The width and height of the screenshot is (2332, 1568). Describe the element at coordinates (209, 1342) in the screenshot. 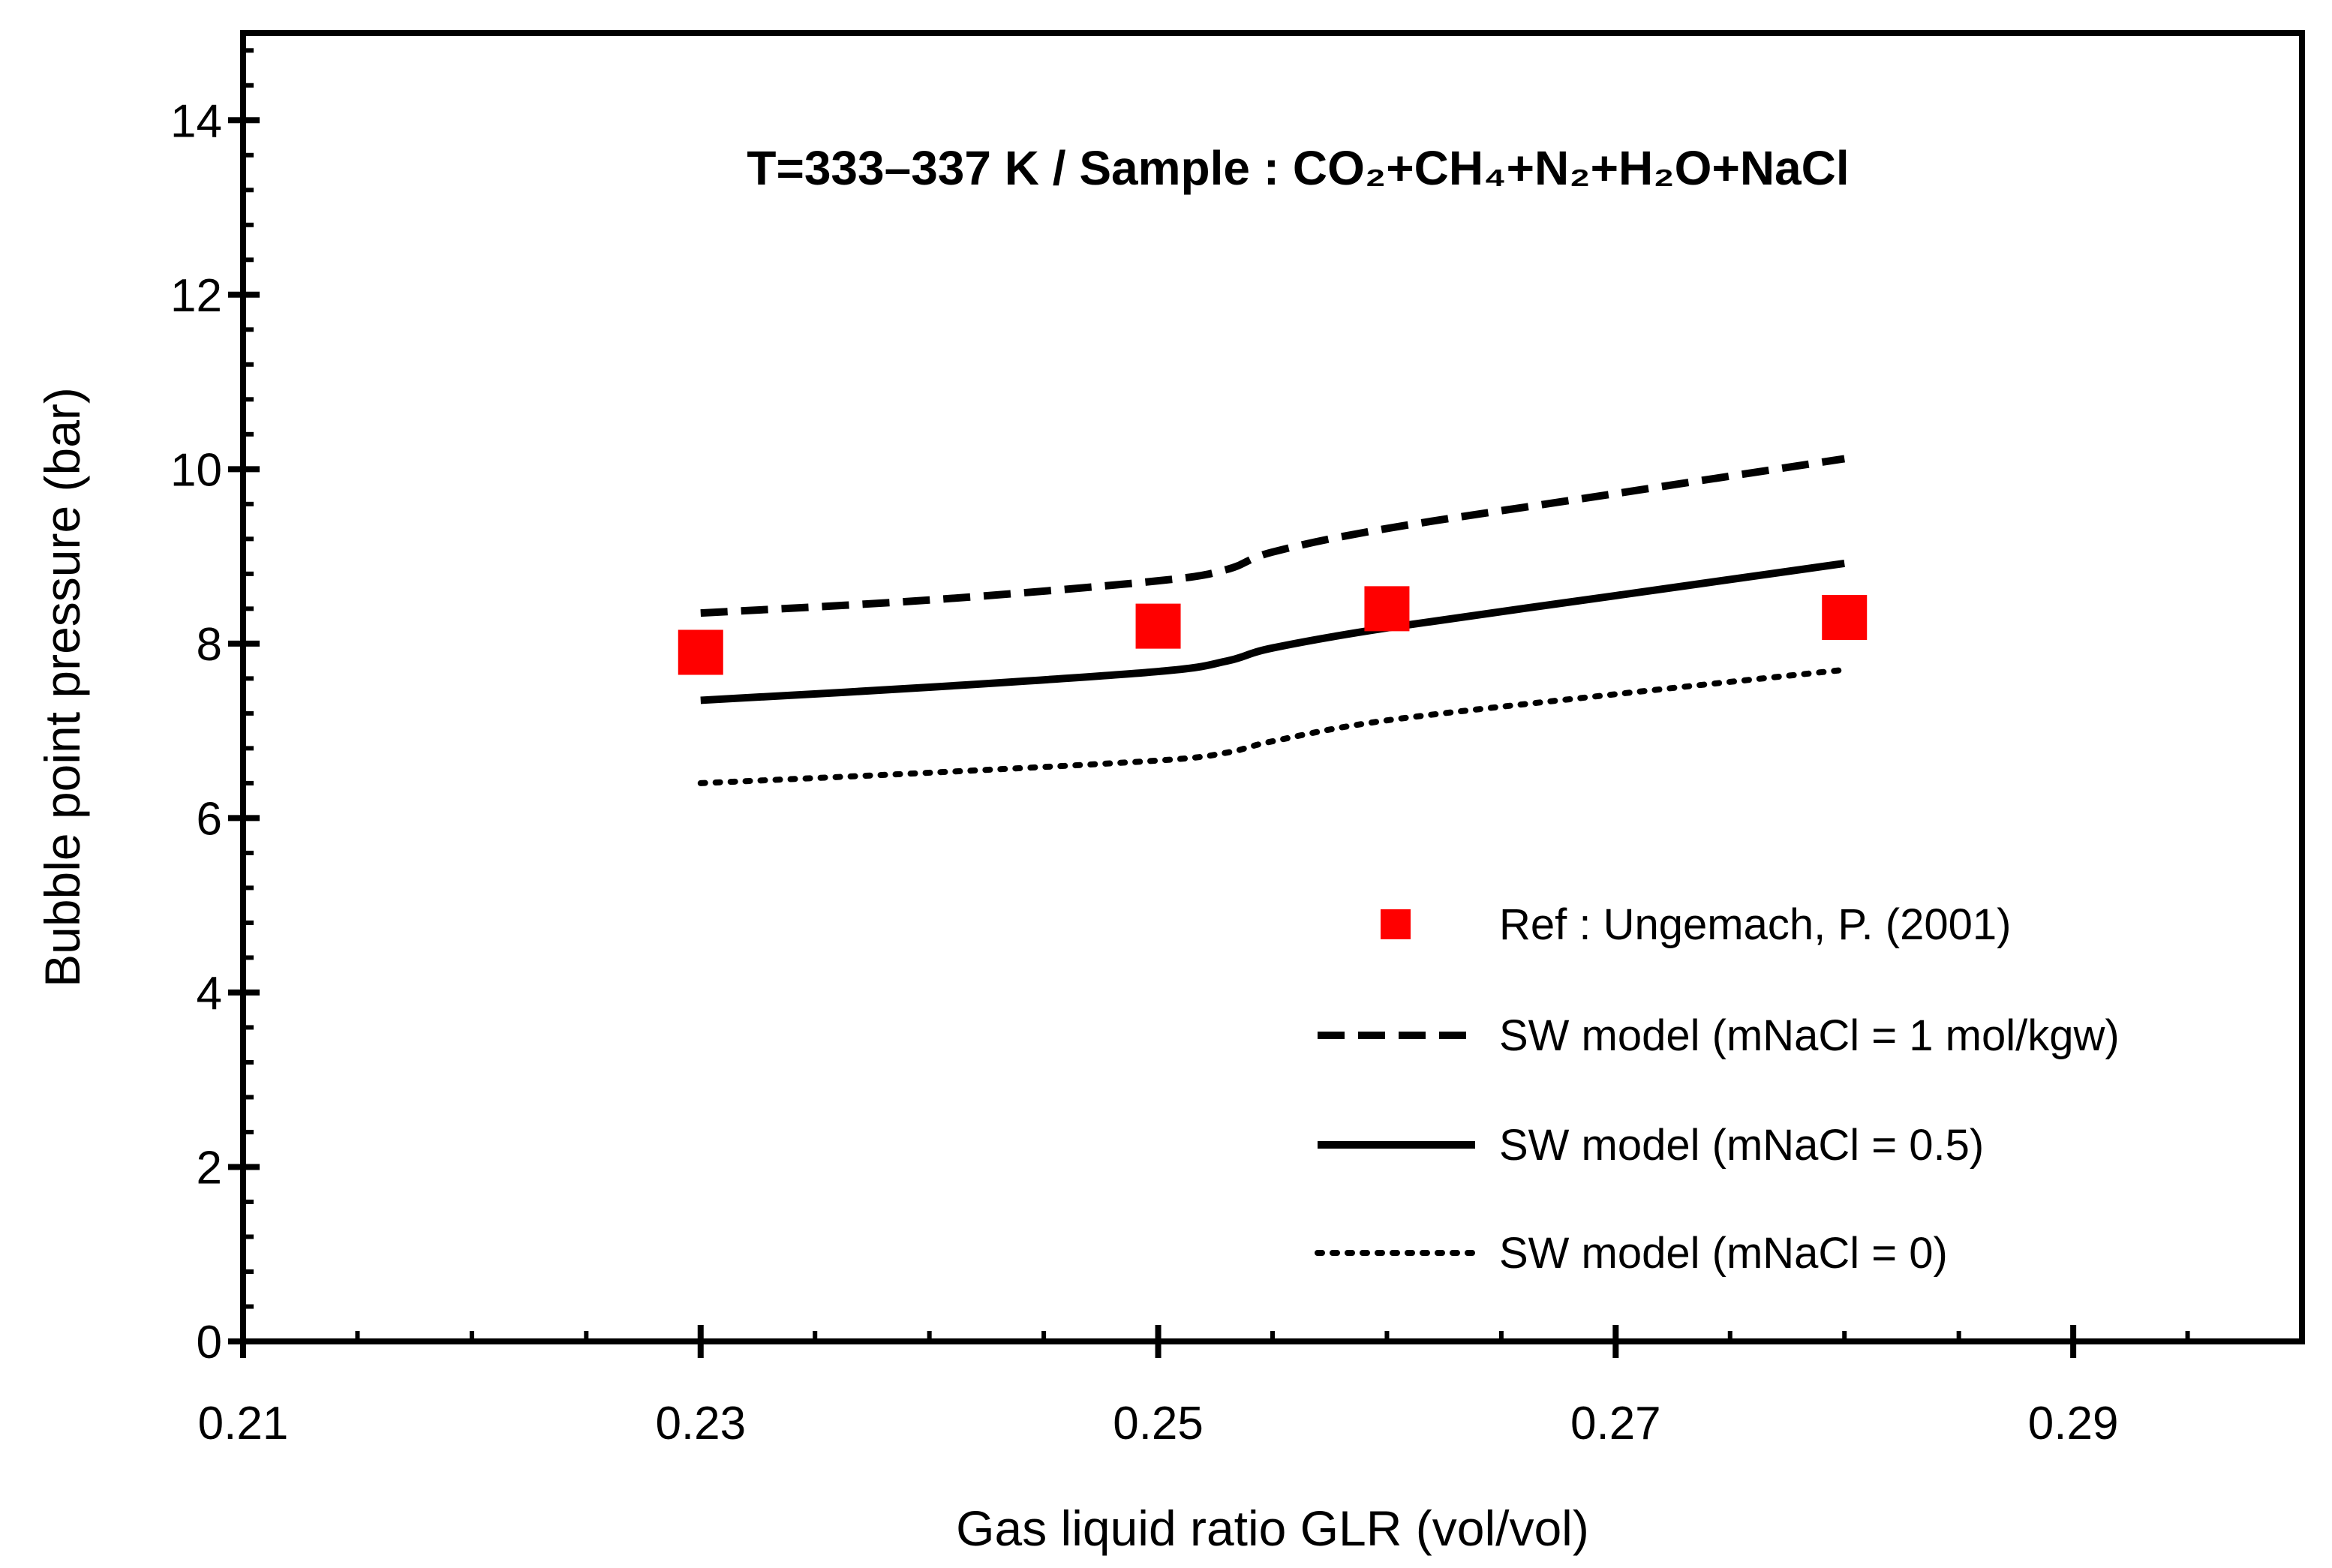

I see `y-tick-label: 0` at that location.